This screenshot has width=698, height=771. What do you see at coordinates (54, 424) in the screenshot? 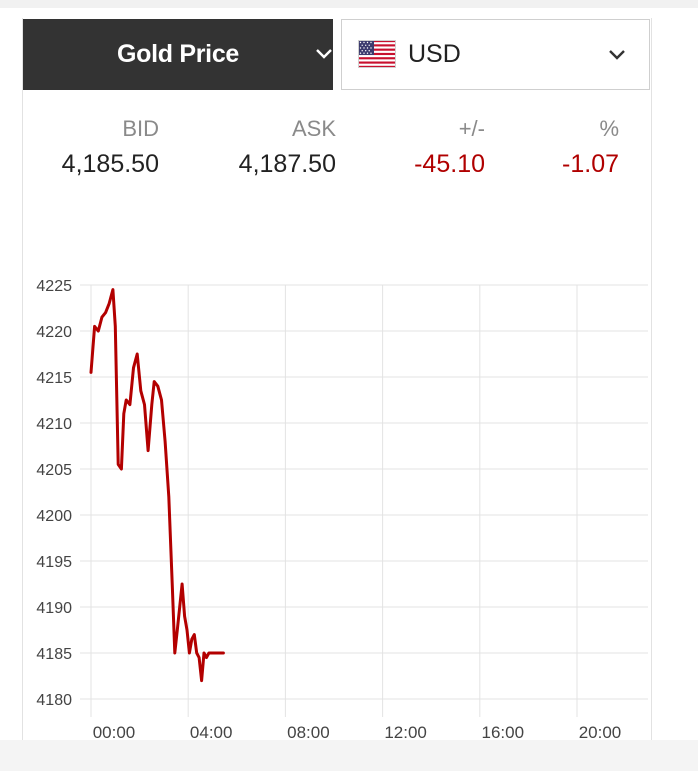
I see `y-tick-label: 4210` at bounding box center [54, 424].